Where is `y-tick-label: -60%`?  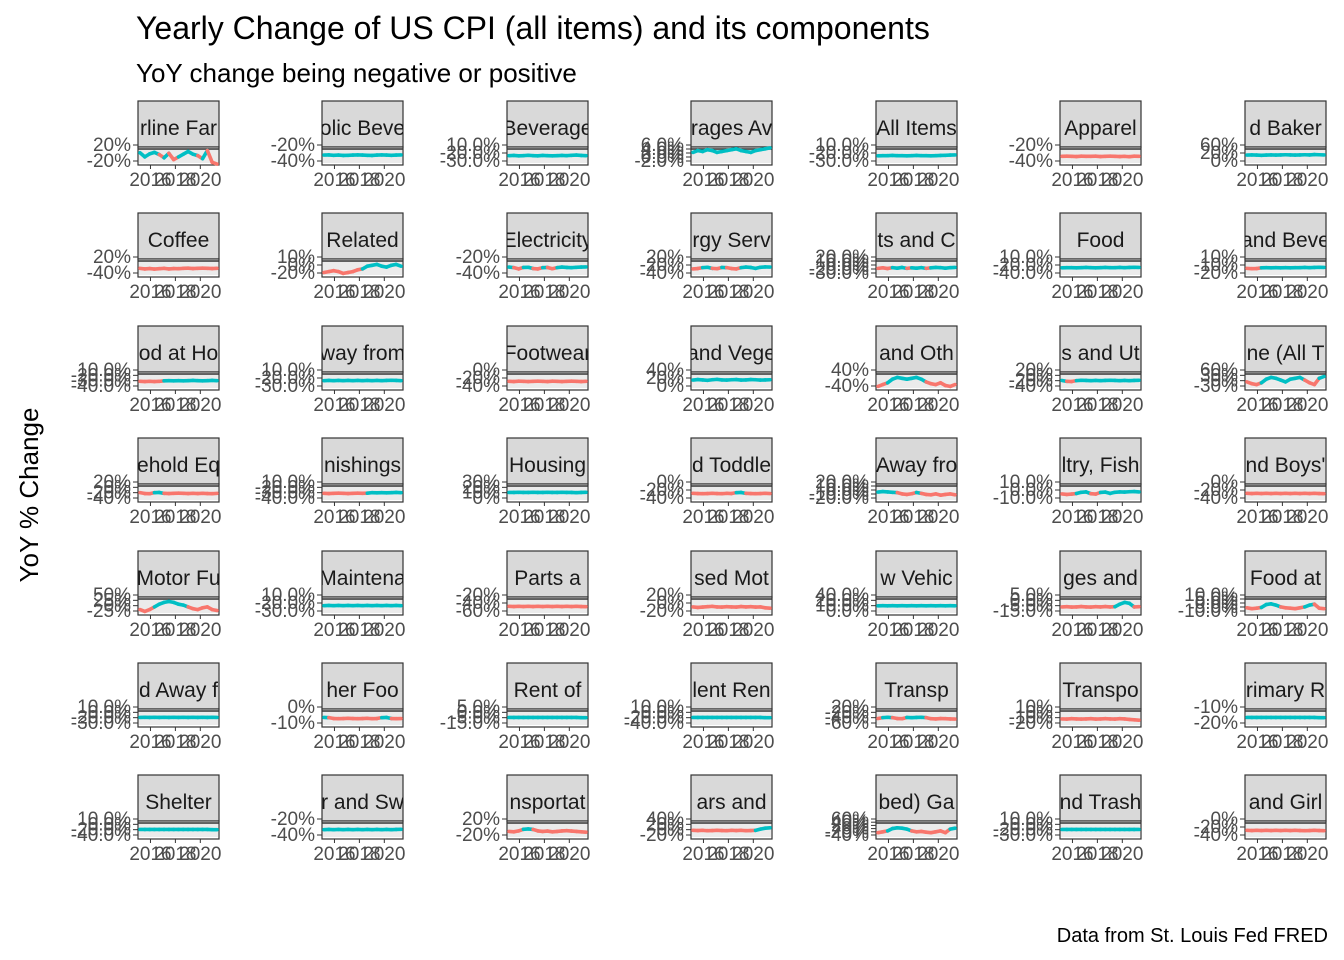 y-tick-label: -60% is located at coordinates (478, 611).